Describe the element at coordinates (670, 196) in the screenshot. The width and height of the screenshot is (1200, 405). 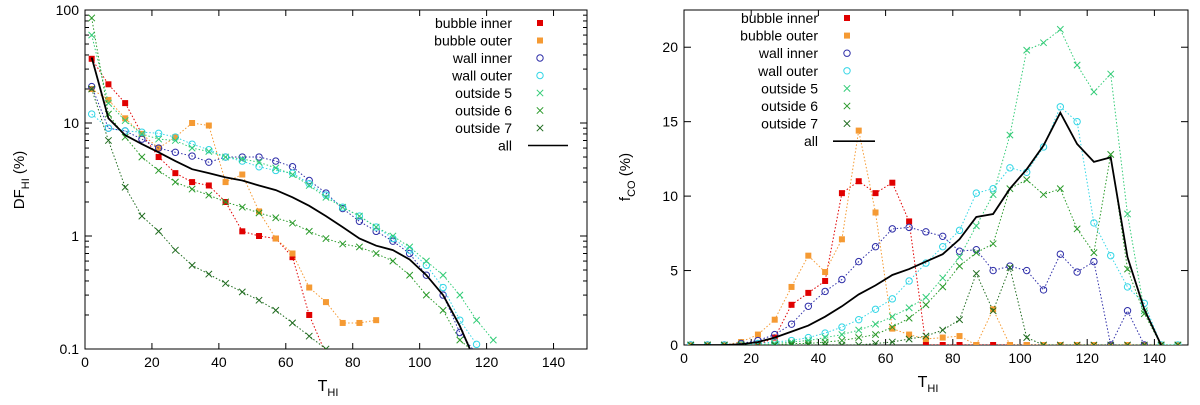
I see `y-tick-label: 10` at that location.